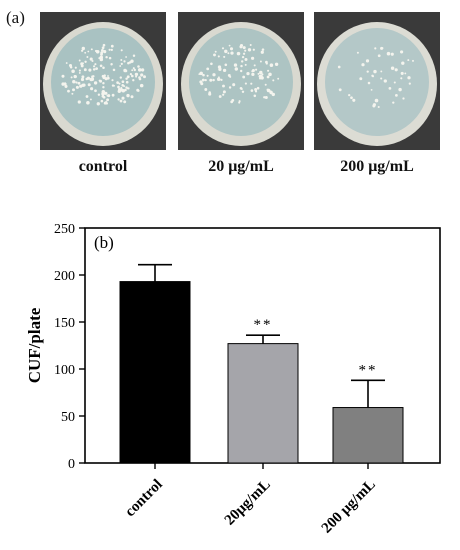 The height and width of the screenshot is (550, 460). I want to click on x-tick-label: control, so click(144, 499).